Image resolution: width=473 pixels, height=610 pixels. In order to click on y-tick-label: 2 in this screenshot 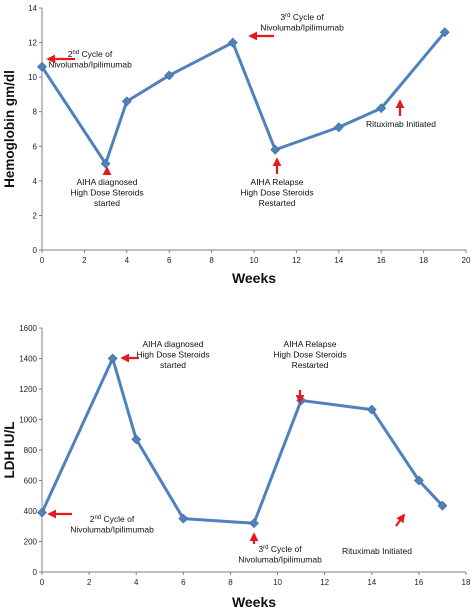, I will do `click(35, 215)`.